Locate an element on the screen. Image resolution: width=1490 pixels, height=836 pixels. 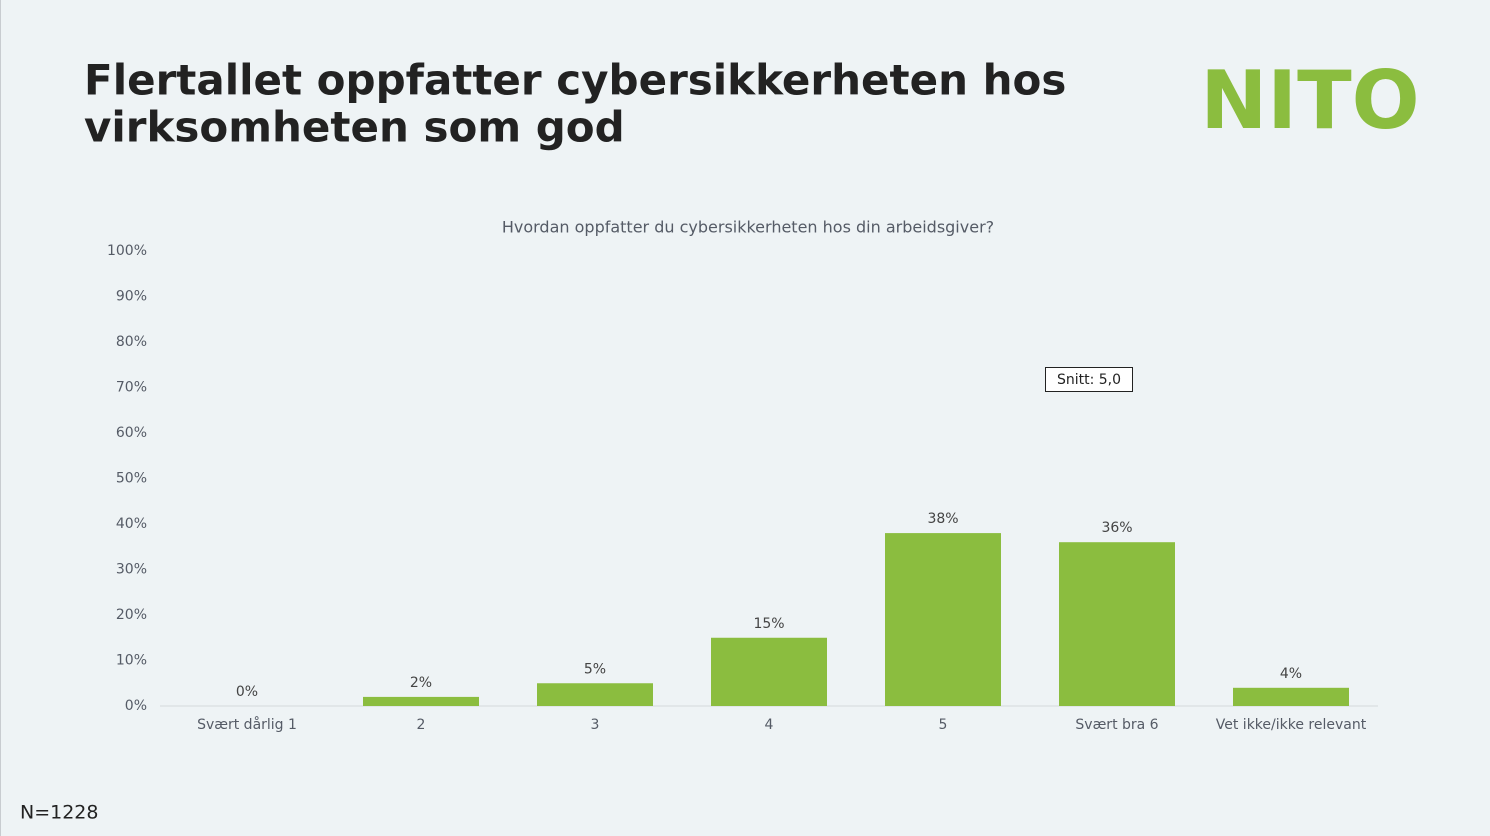
annotation: Snitt: 5,0 is located at coordinates (1089, 380).